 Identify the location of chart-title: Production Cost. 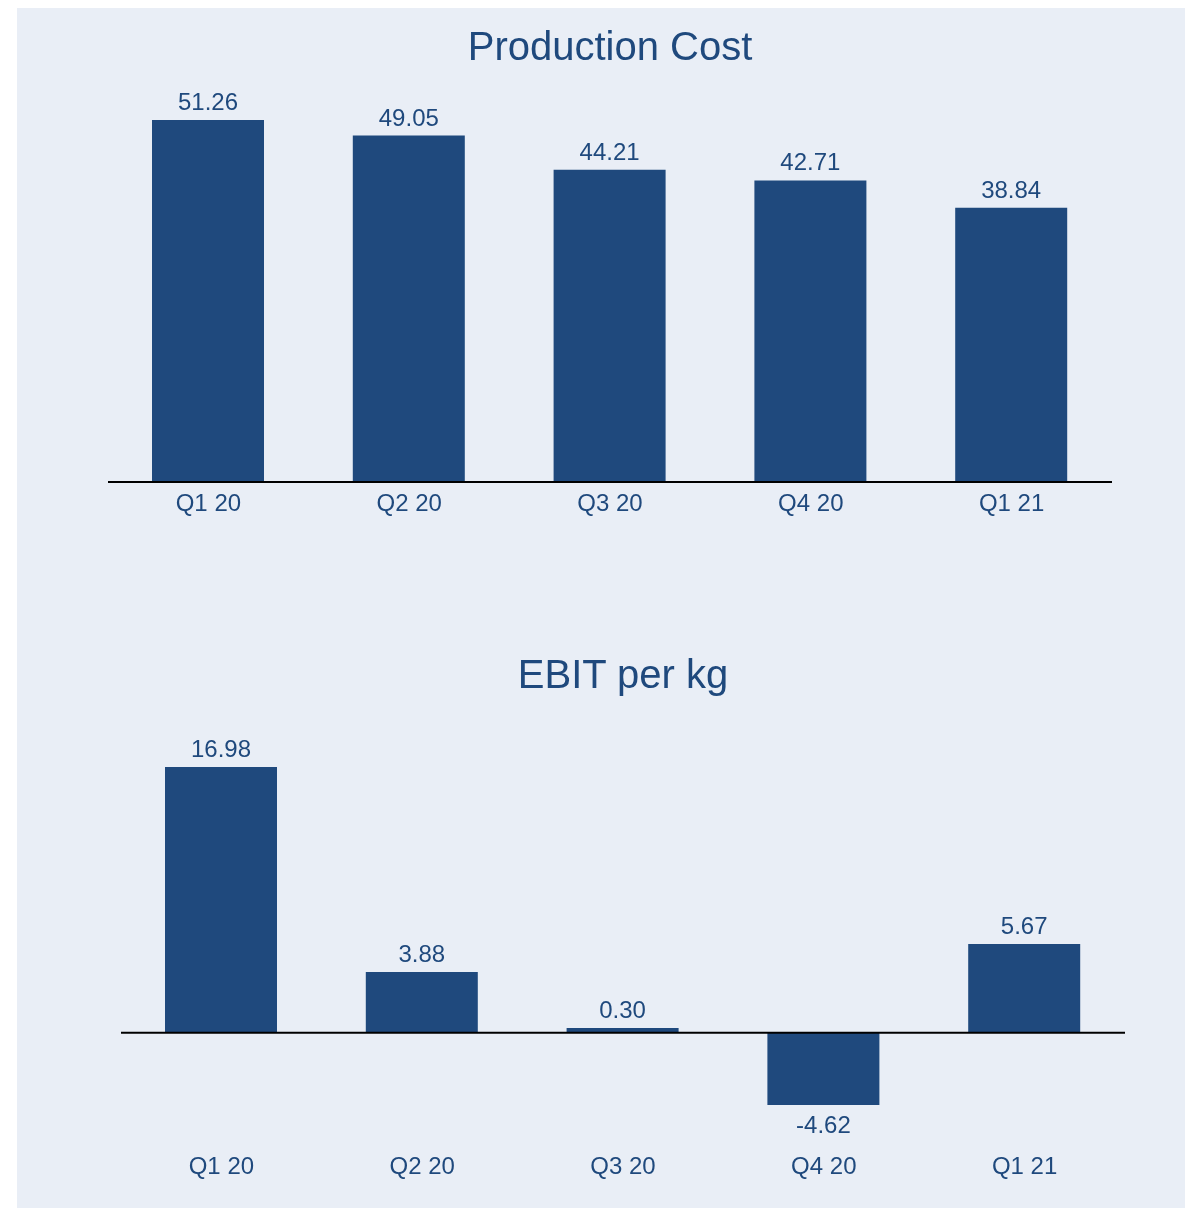
(610, 46).